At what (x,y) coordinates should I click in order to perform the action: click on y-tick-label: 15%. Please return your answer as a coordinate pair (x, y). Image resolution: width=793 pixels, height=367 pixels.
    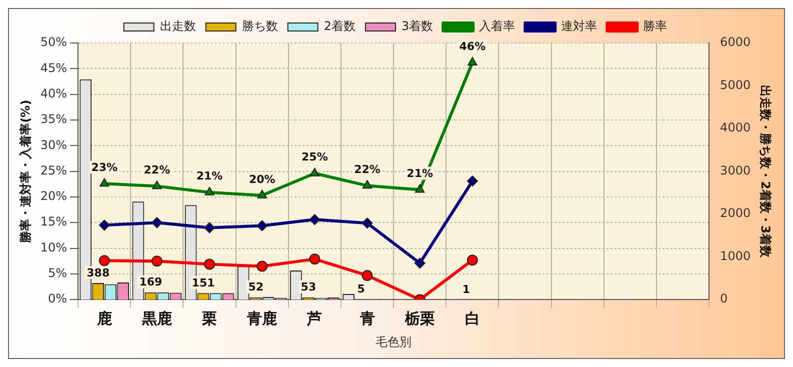
    Looking at the image, I should click on (54, 221).